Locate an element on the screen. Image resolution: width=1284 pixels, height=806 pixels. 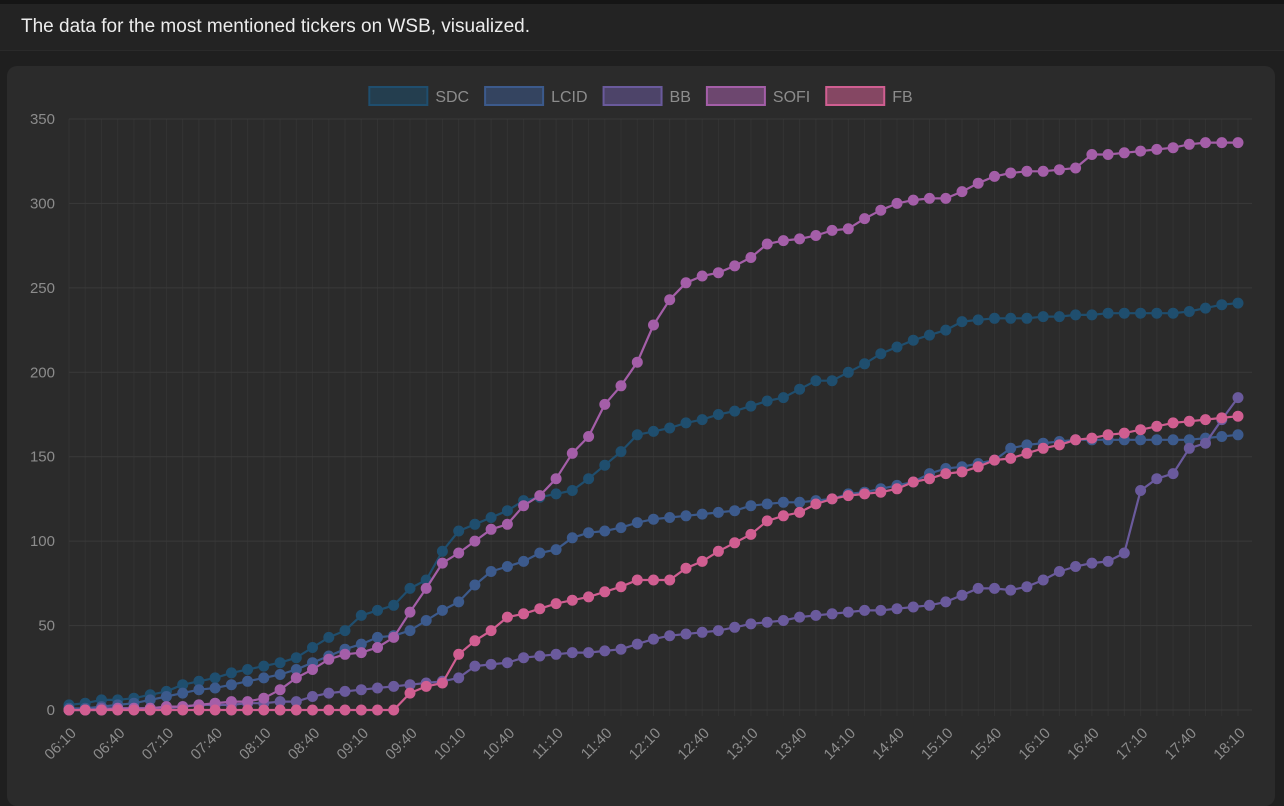
legend-label: FB is located at coordinates (902, 97).